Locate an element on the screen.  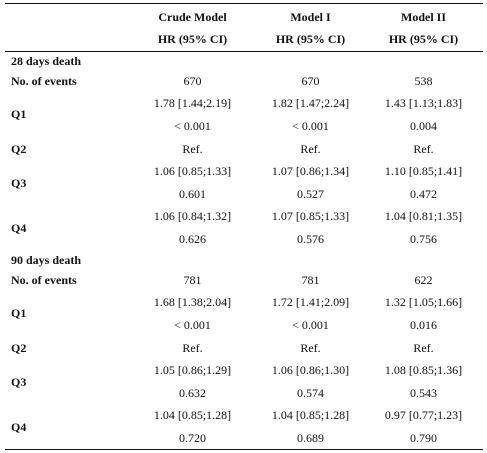
hr-value: 1.05 [0.86;1.29] is located at coordinates (192, 370).